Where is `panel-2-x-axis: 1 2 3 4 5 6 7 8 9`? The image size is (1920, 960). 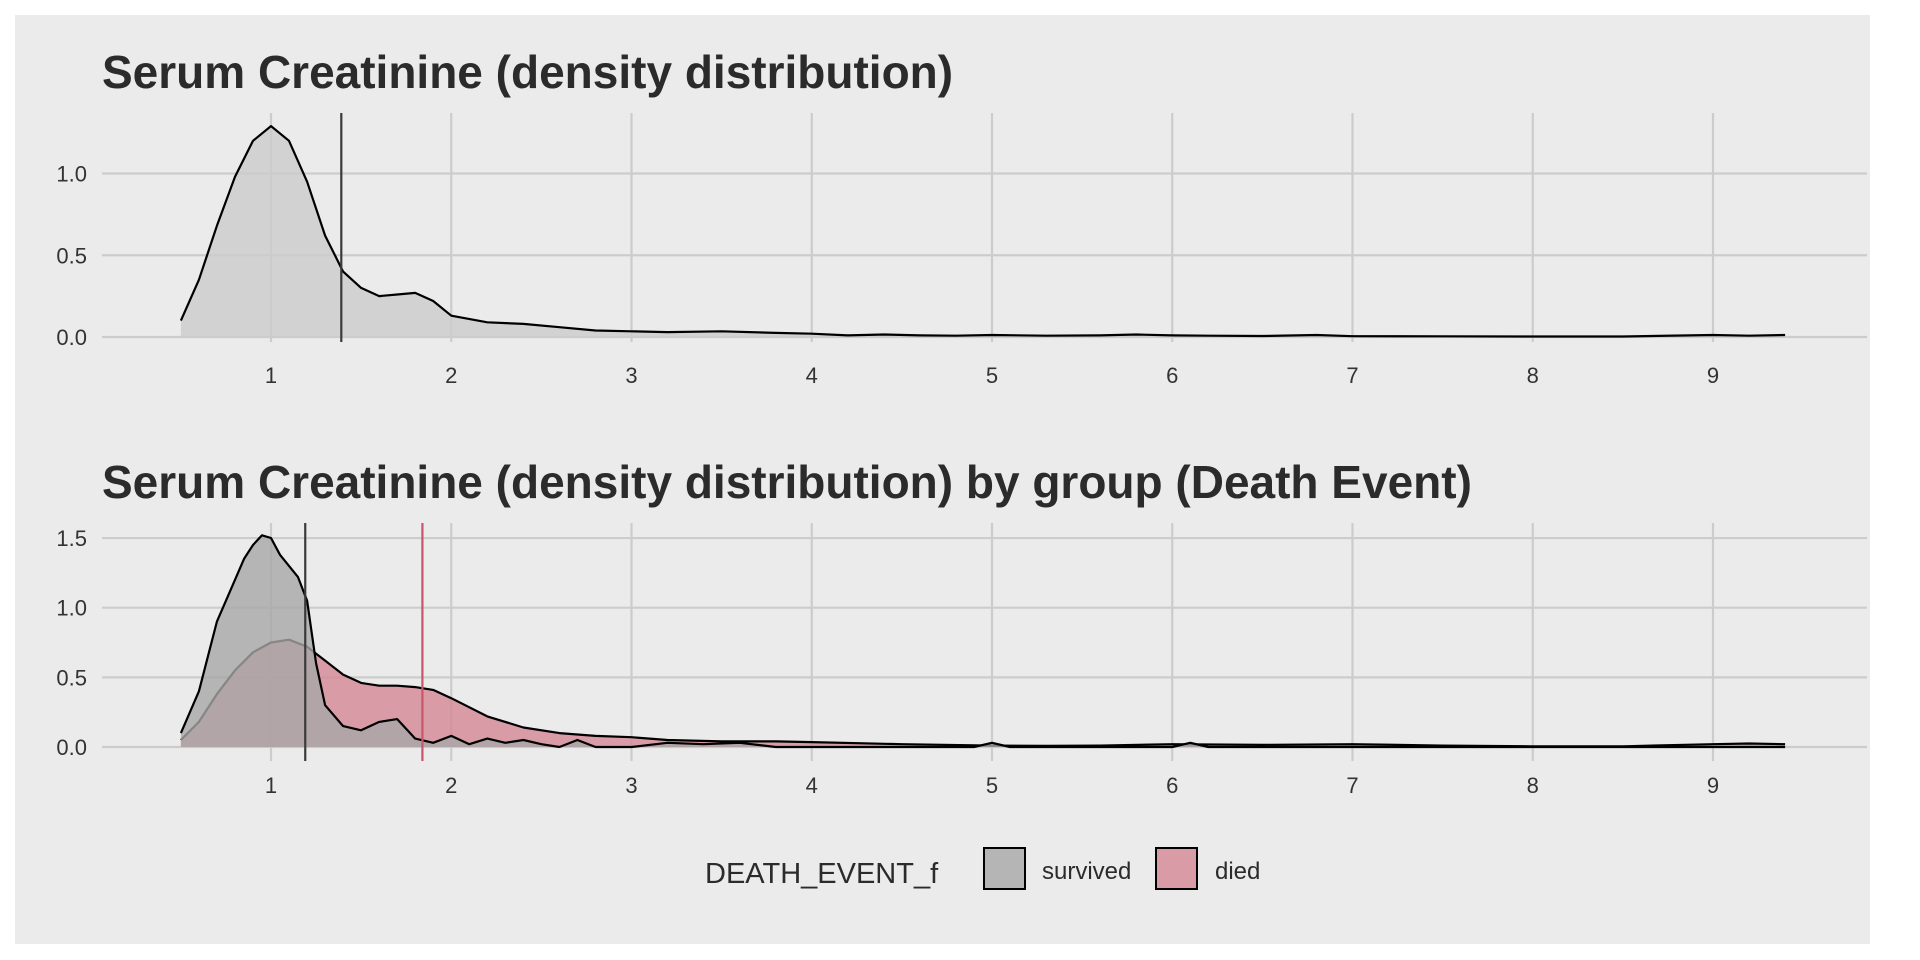 panel-2-x-axis: 1 2 3 4 5 6 7 8 9 is located at coordinates (992, 785).